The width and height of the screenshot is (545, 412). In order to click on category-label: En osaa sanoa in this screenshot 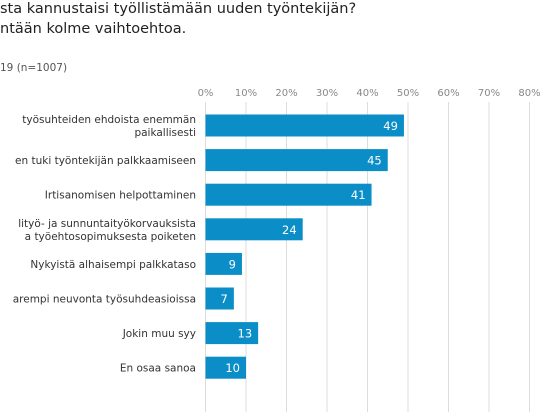, I will do `click(158, 369)`.